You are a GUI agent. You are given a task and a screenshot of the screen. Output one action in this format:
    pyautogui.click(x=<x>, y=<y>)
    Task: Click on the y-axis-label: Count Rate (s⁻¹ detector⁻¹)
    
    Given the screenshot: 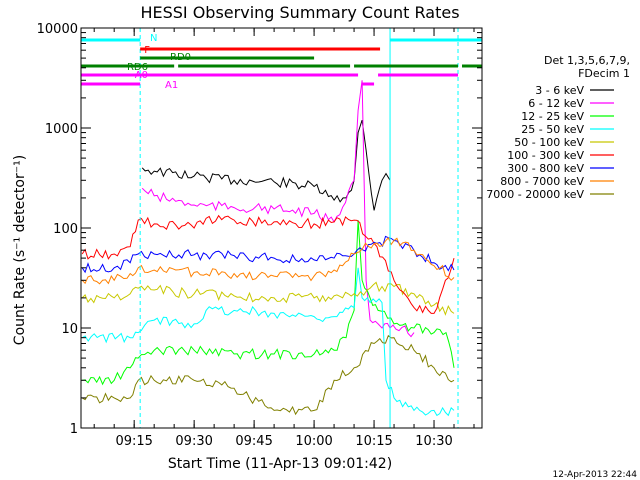 What is the action you would take?
    pyautogui.click(x=20, y=250)
    